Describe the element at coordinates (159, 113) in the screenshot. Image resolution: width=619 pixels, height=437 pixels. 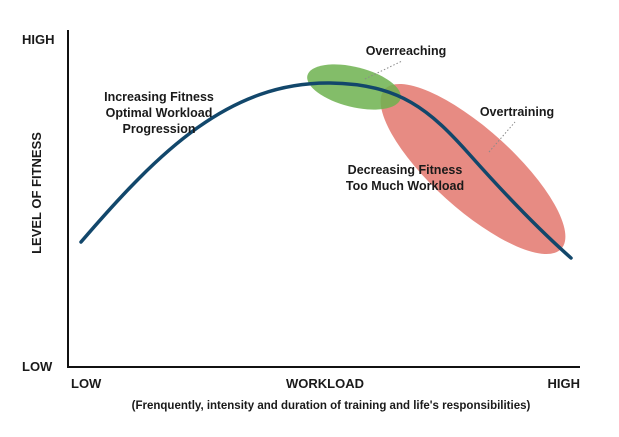
I see `optimal-workload-label: Optimal Workload` at that location.